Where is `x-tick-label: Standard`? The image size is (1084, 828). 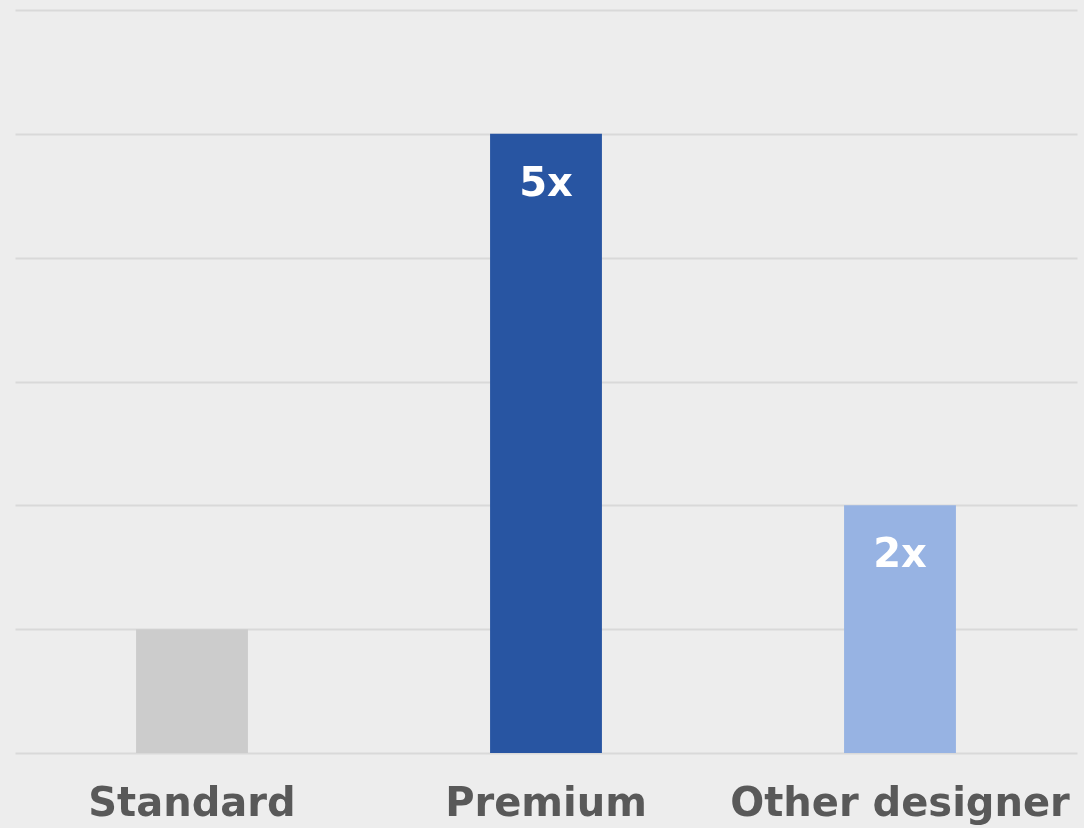 x-tick-label: Standard is located at coordinates (192, 801).